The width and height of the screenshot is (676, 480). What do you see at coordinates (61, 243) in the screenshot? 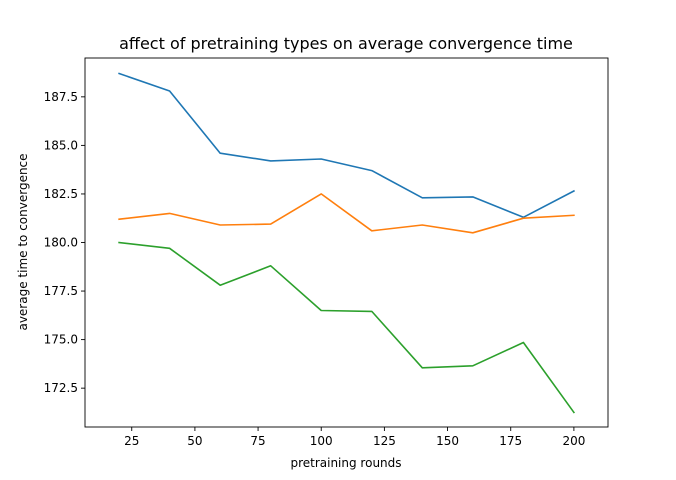
I see `y-tick-label: 180.0` at bounding box center [61, 243].